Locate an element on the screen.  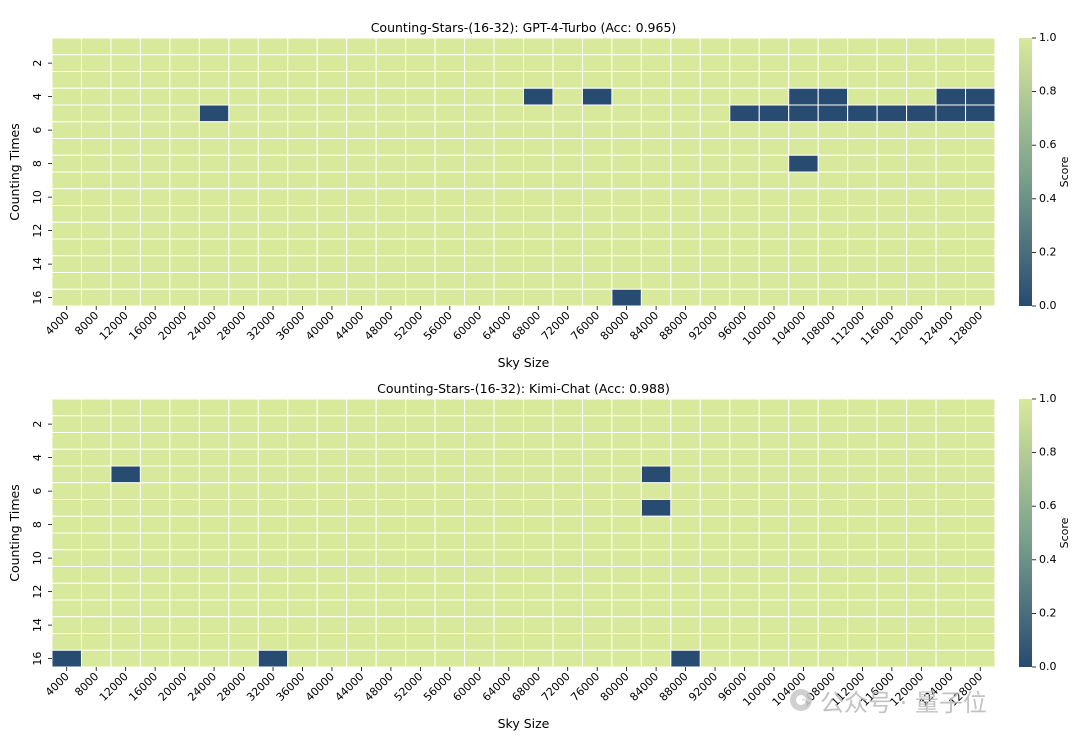
x-tick-label: 84000 is located at coordinates (644, 326).